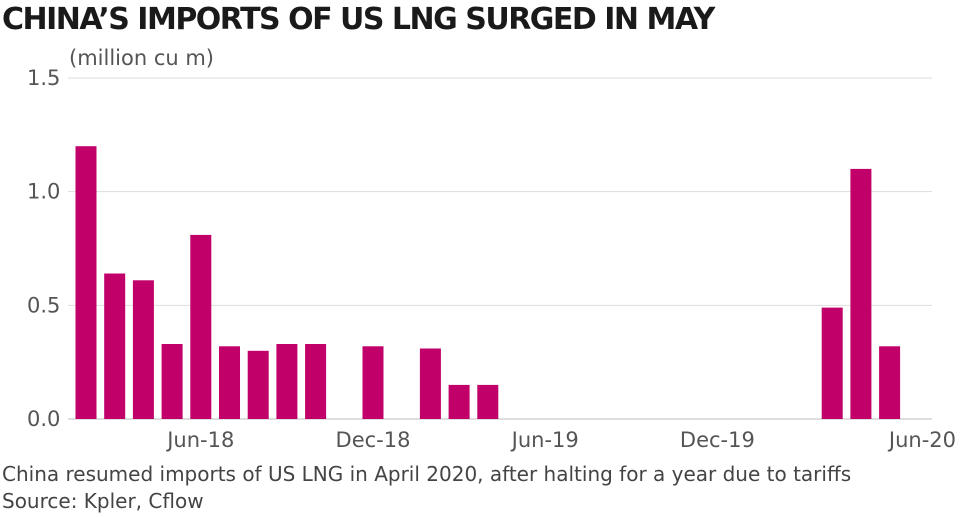  Describe the element at coordinates (921, 440) in the screenshot. I see `x-tick-label: Jun-20` at that location.